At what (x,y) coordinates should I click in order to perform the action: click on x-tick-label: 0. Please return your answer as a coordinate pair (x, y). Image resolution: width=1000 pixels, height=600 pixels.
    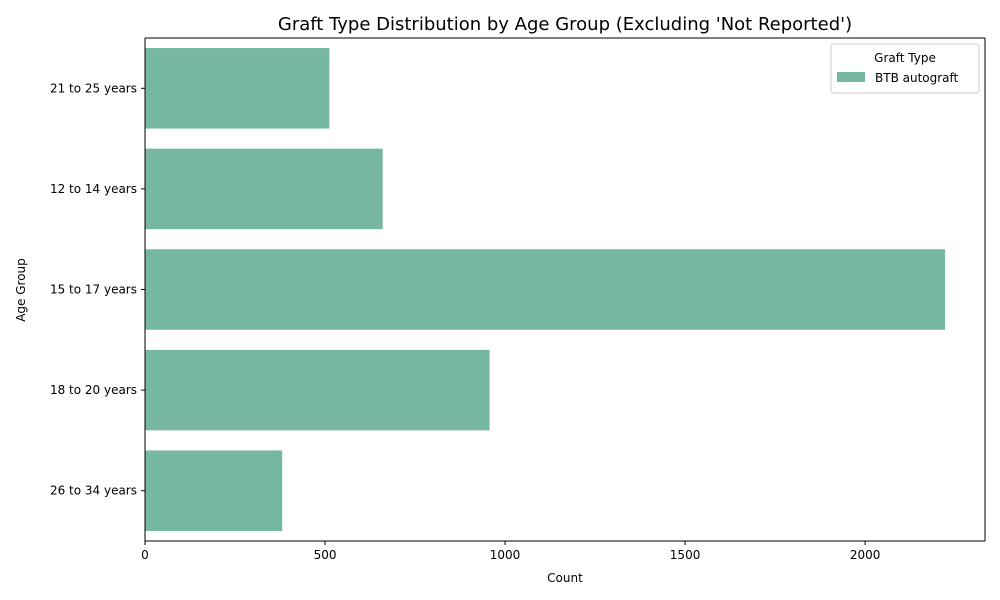
    Looking at the image, I should click on (145, 555).